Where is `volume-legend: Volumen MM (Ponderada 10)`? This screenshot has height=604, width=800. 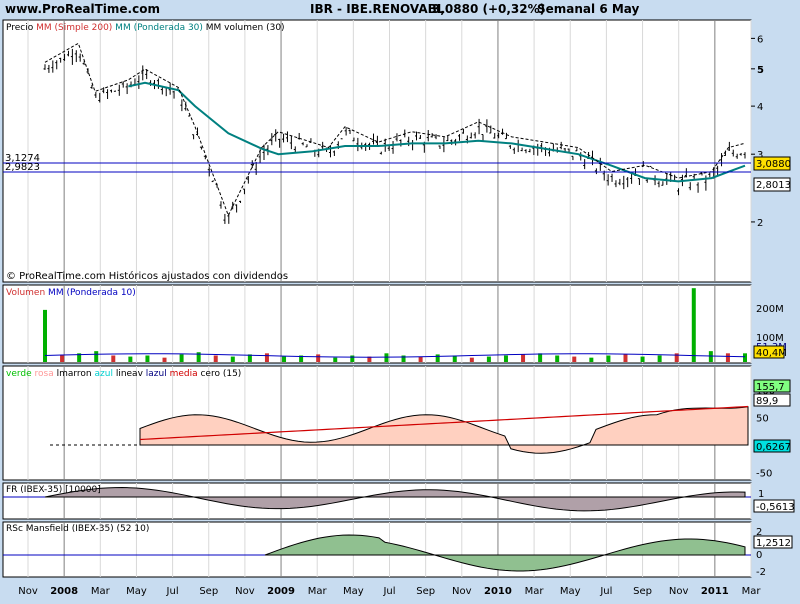
volume-legend: Volumen MM (Ponderada 10) is located at coordinates (71, 293).